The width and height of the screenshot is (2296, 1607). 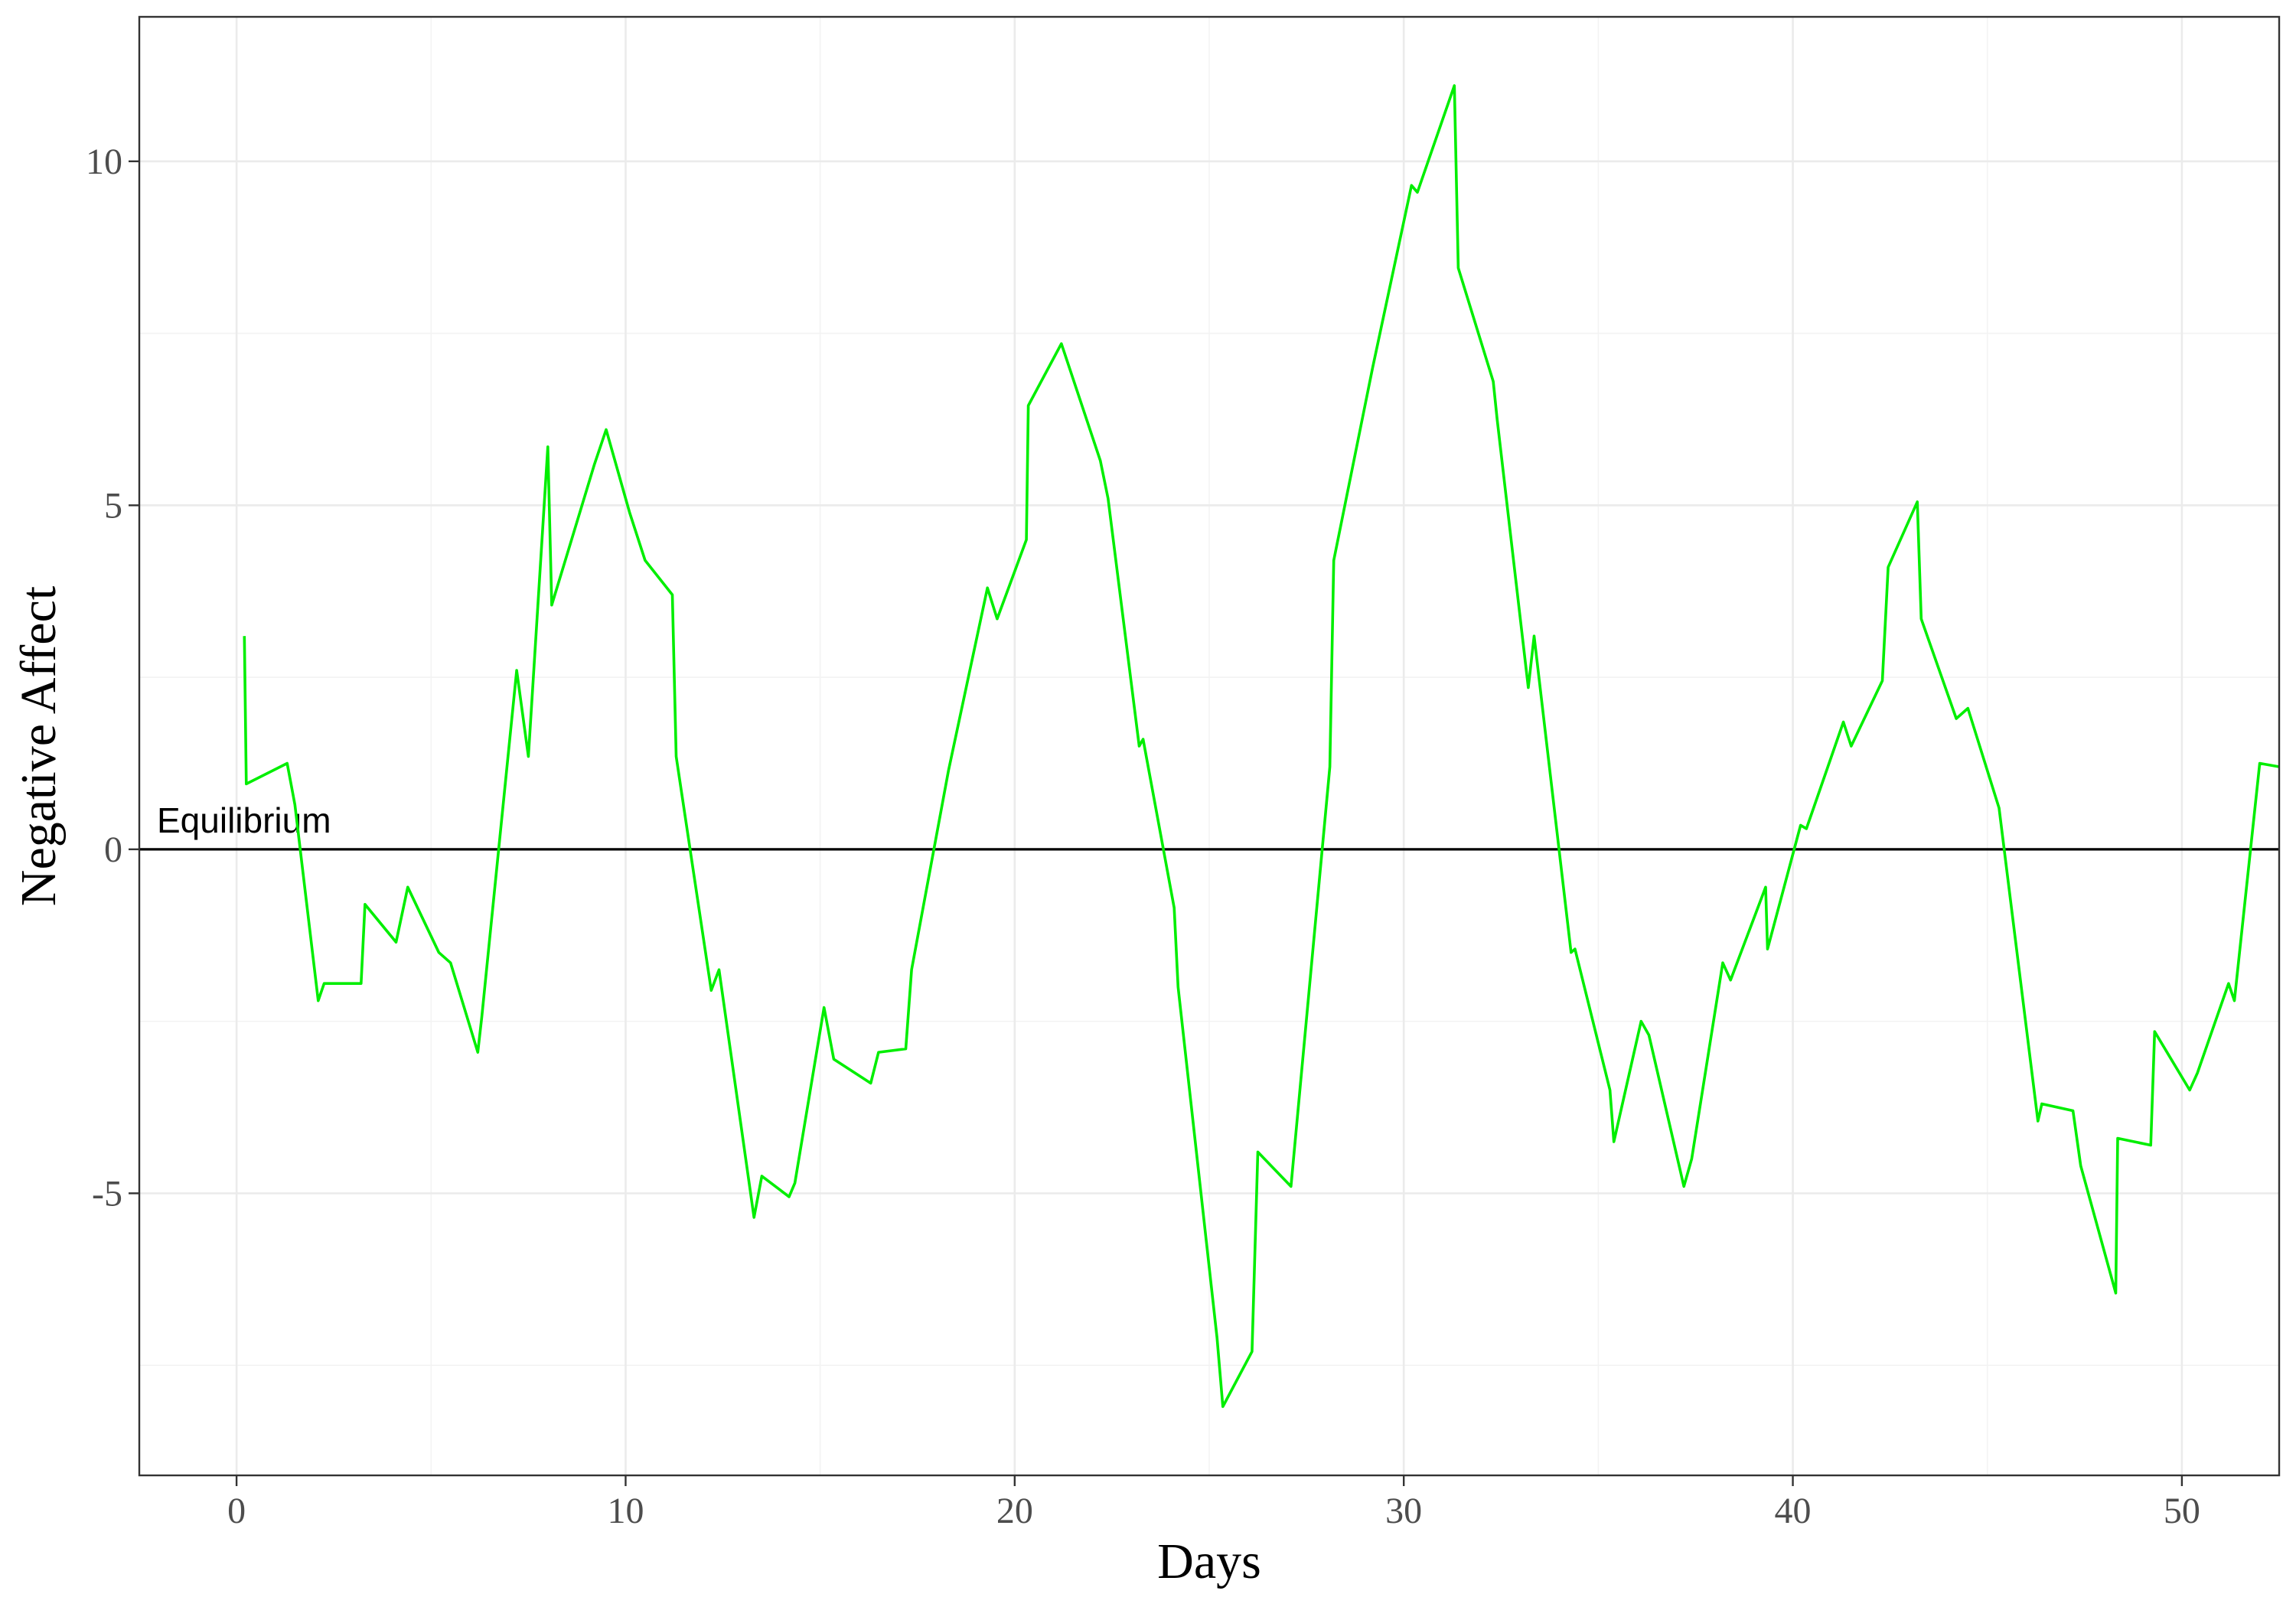 What do you see at coordinates (1014, 1511) in the screenshot?
I see `x-tick-label: 20` at bounding box center [1014, 1511].